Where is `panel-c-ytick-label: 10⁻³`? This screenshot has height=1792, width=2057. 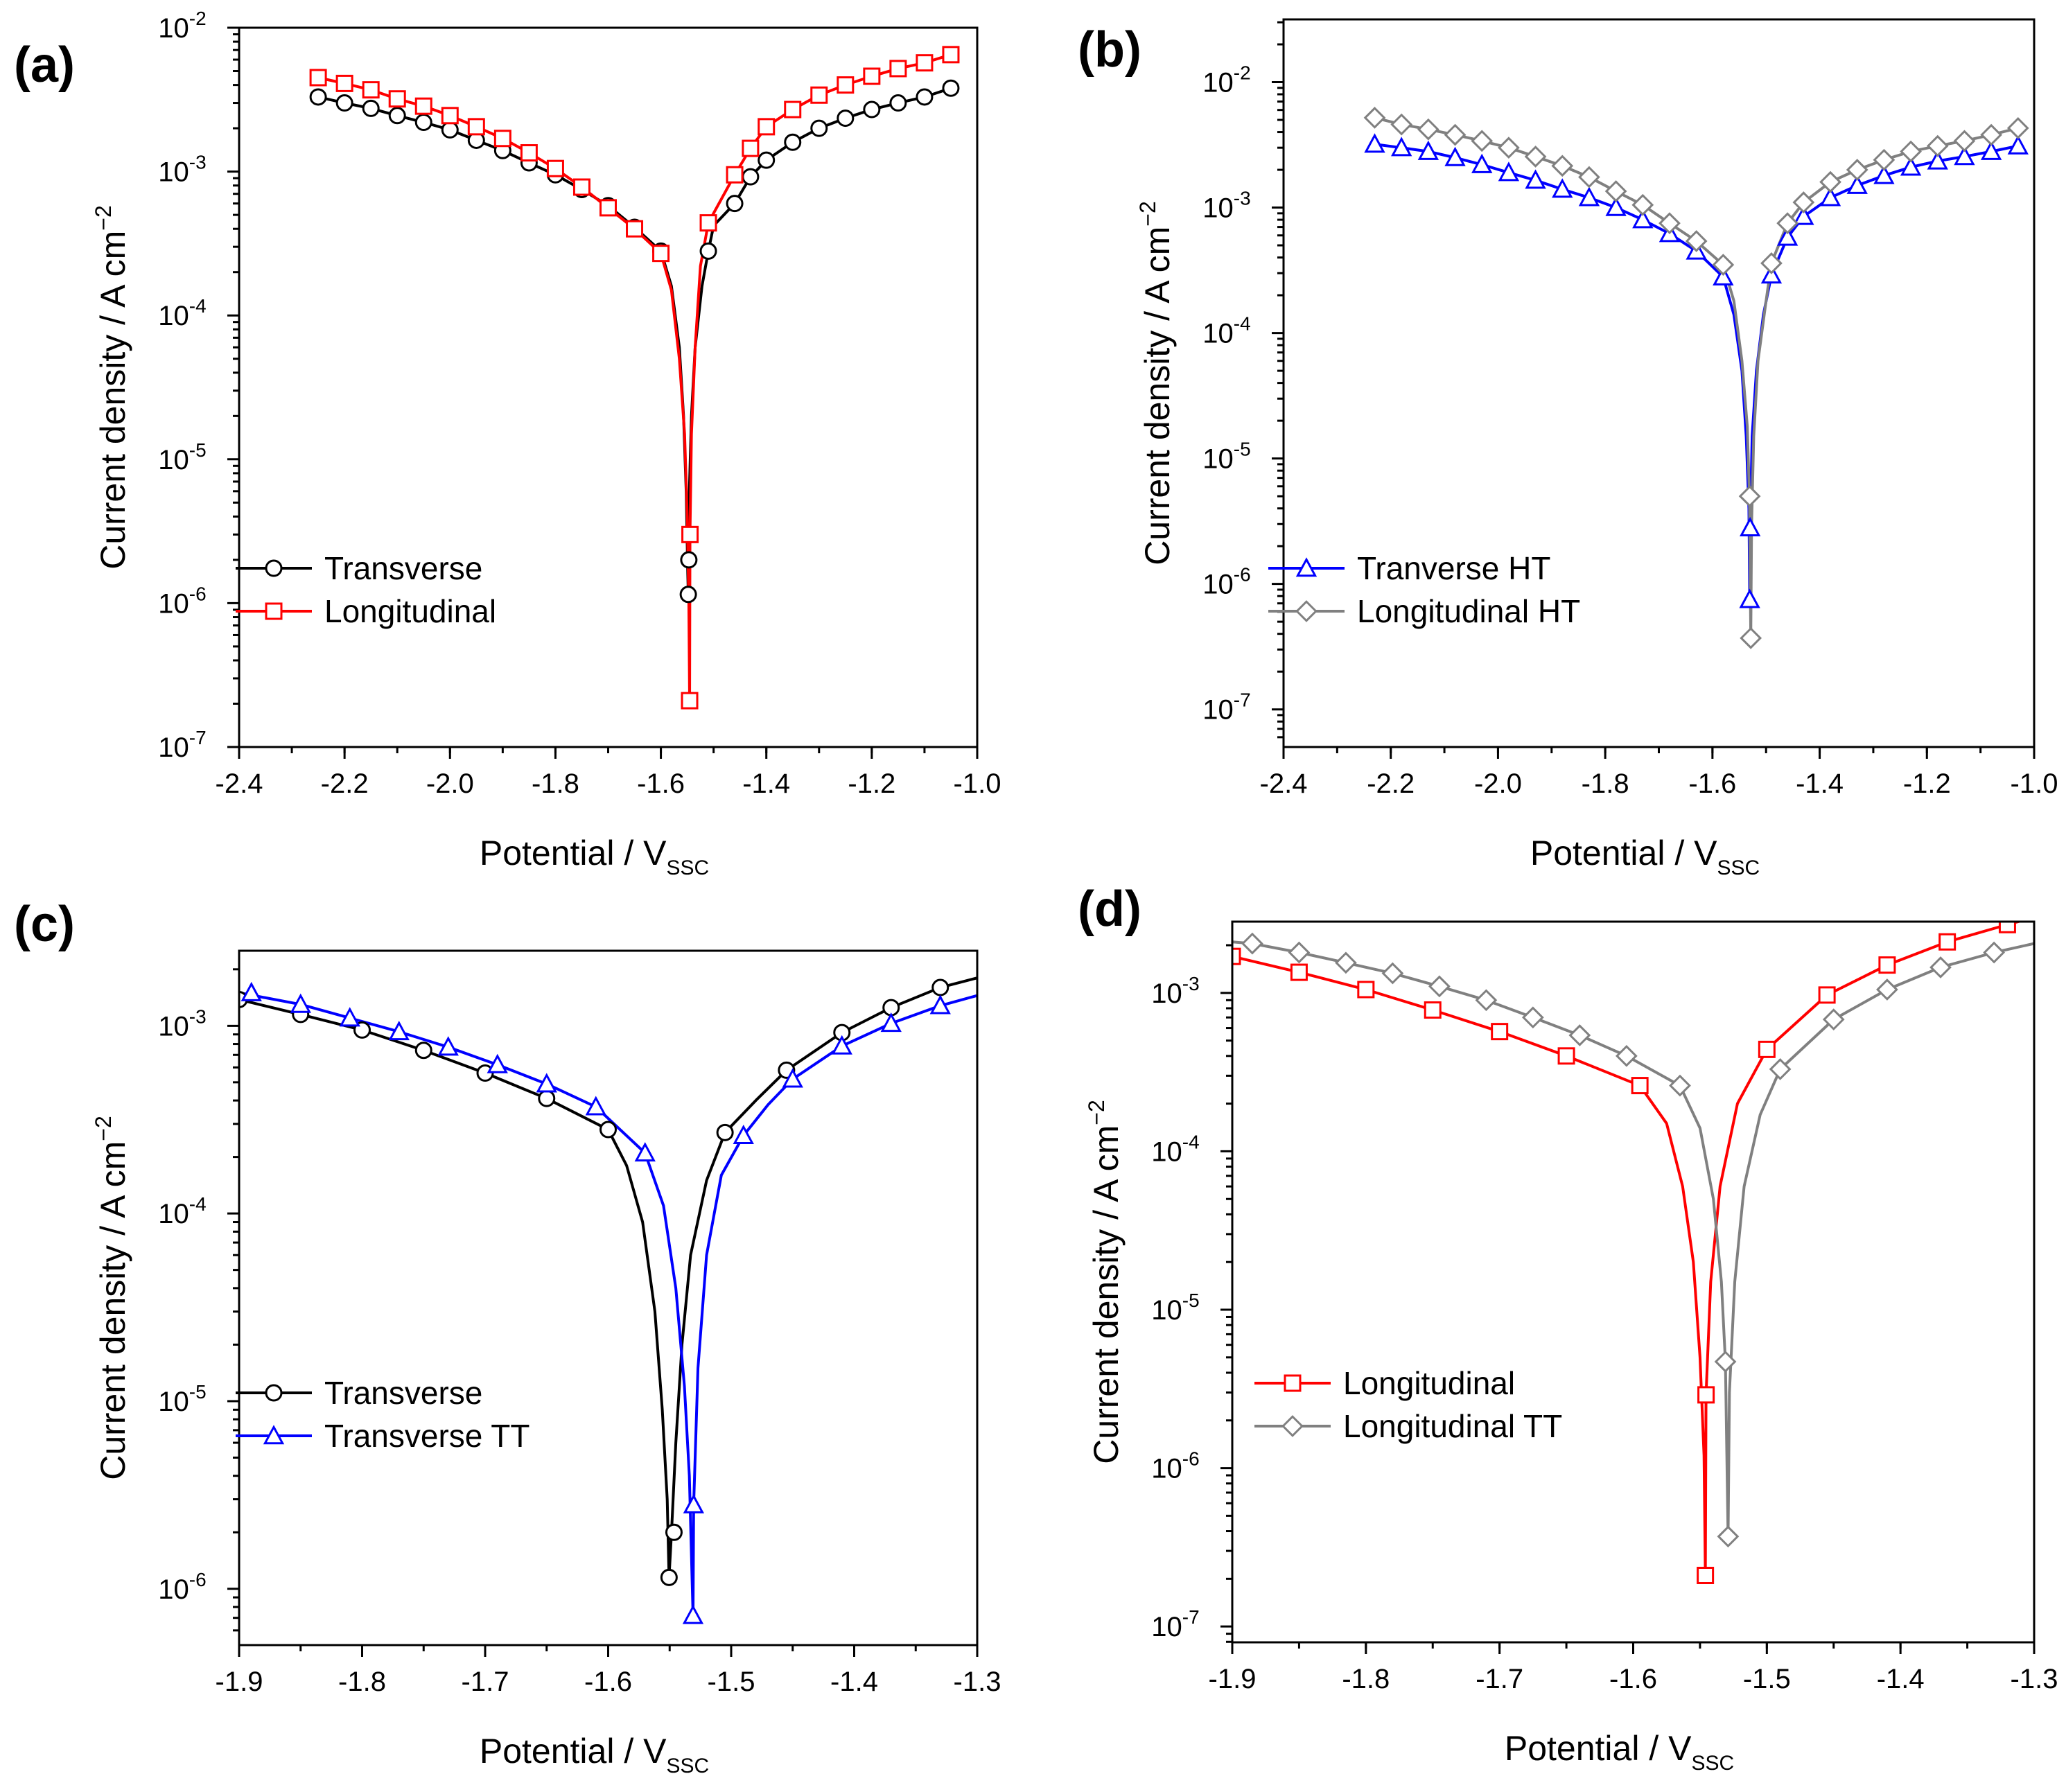 panel-c-ytick-label: 10⁻³ is located at coordinates (182, 1024).